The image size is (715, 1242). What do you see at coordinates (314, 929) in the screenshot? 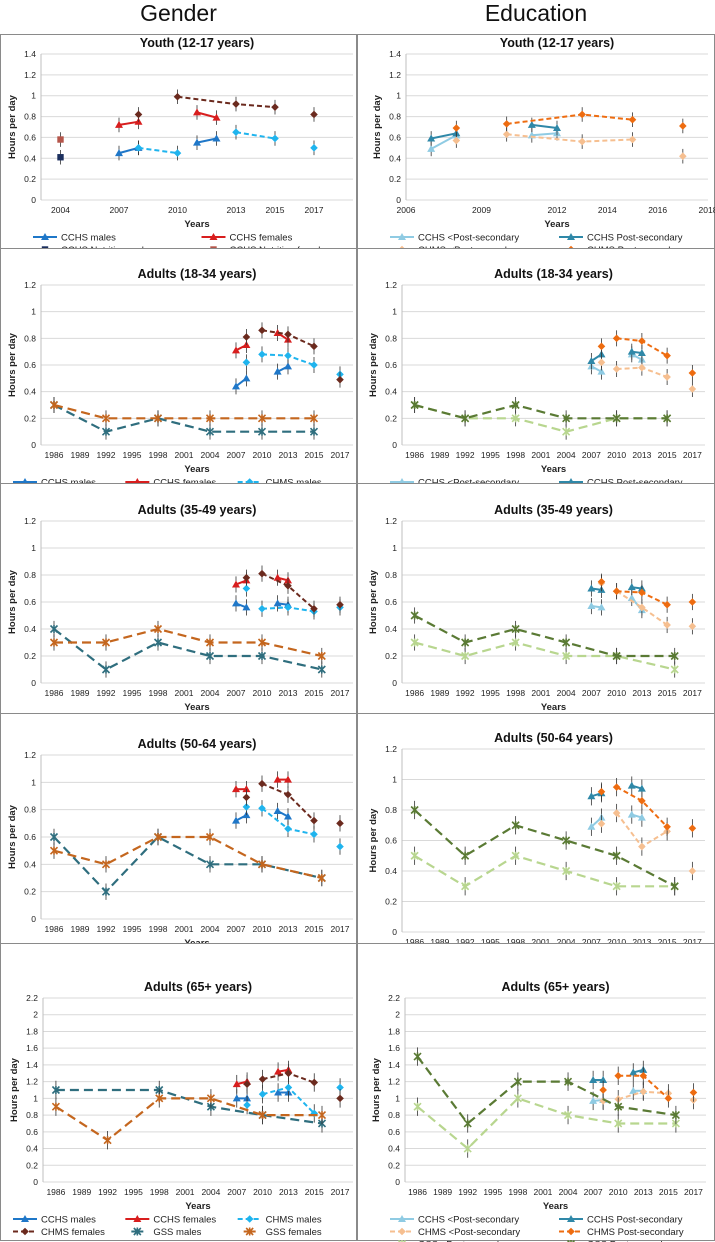
I see `x-tick-label: 2015` at bounding box center [314, 929].